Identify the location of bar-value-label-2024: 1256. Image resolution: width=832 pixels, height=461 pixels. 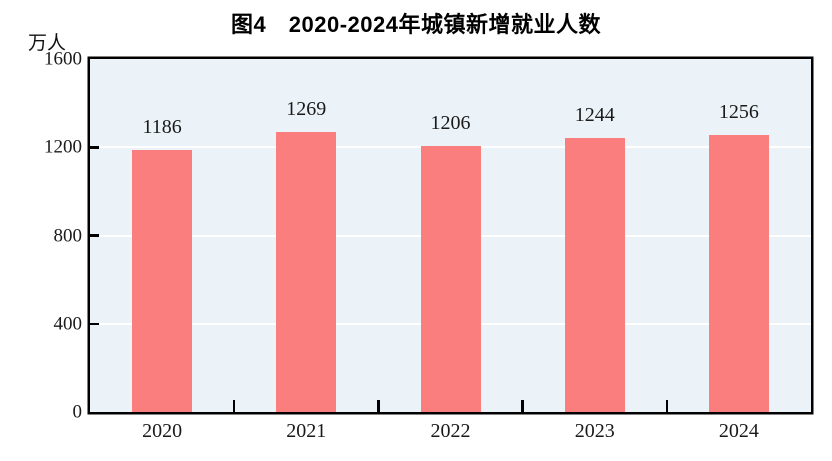
(738, 111).